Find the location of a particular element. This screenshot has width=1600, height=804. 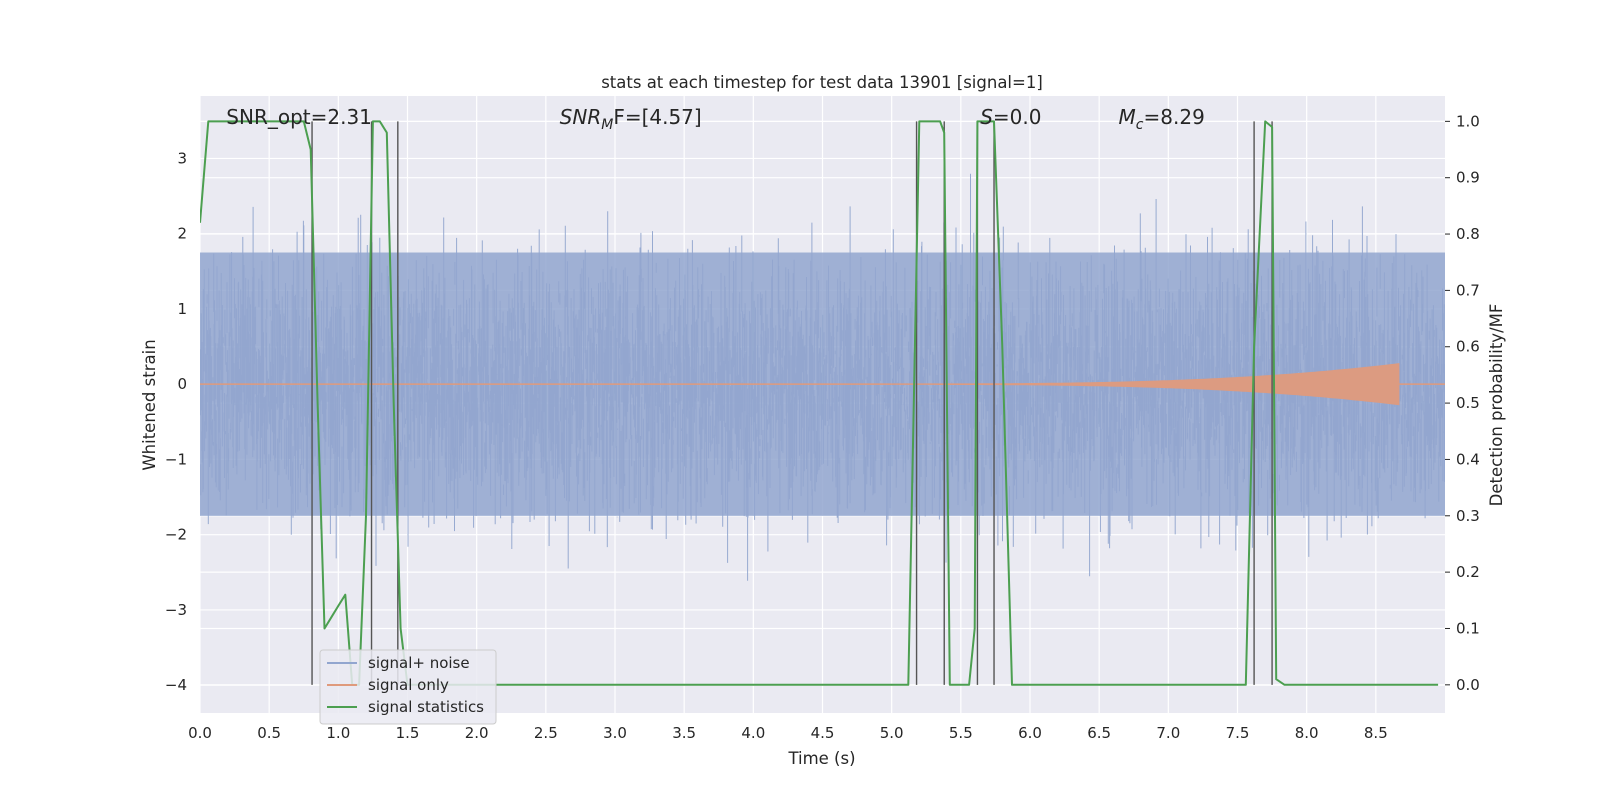

legend-label-signal: signal only is located at coordinates (408, 685).